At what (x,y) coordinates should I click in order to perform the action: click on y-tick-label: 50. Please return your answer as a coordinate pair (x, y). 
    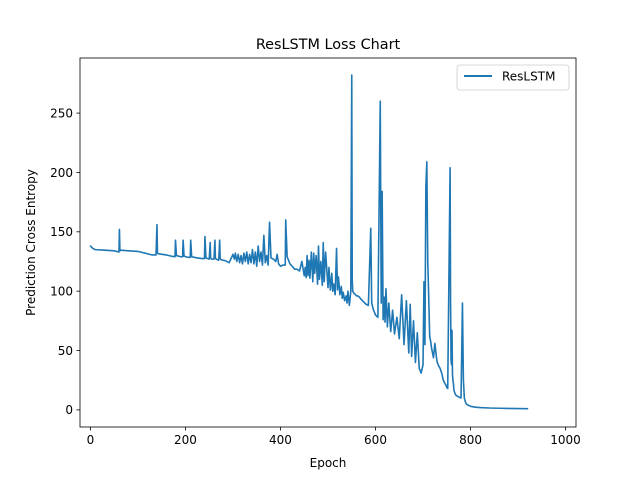
    Looking at the image, I should click on (65, 351).